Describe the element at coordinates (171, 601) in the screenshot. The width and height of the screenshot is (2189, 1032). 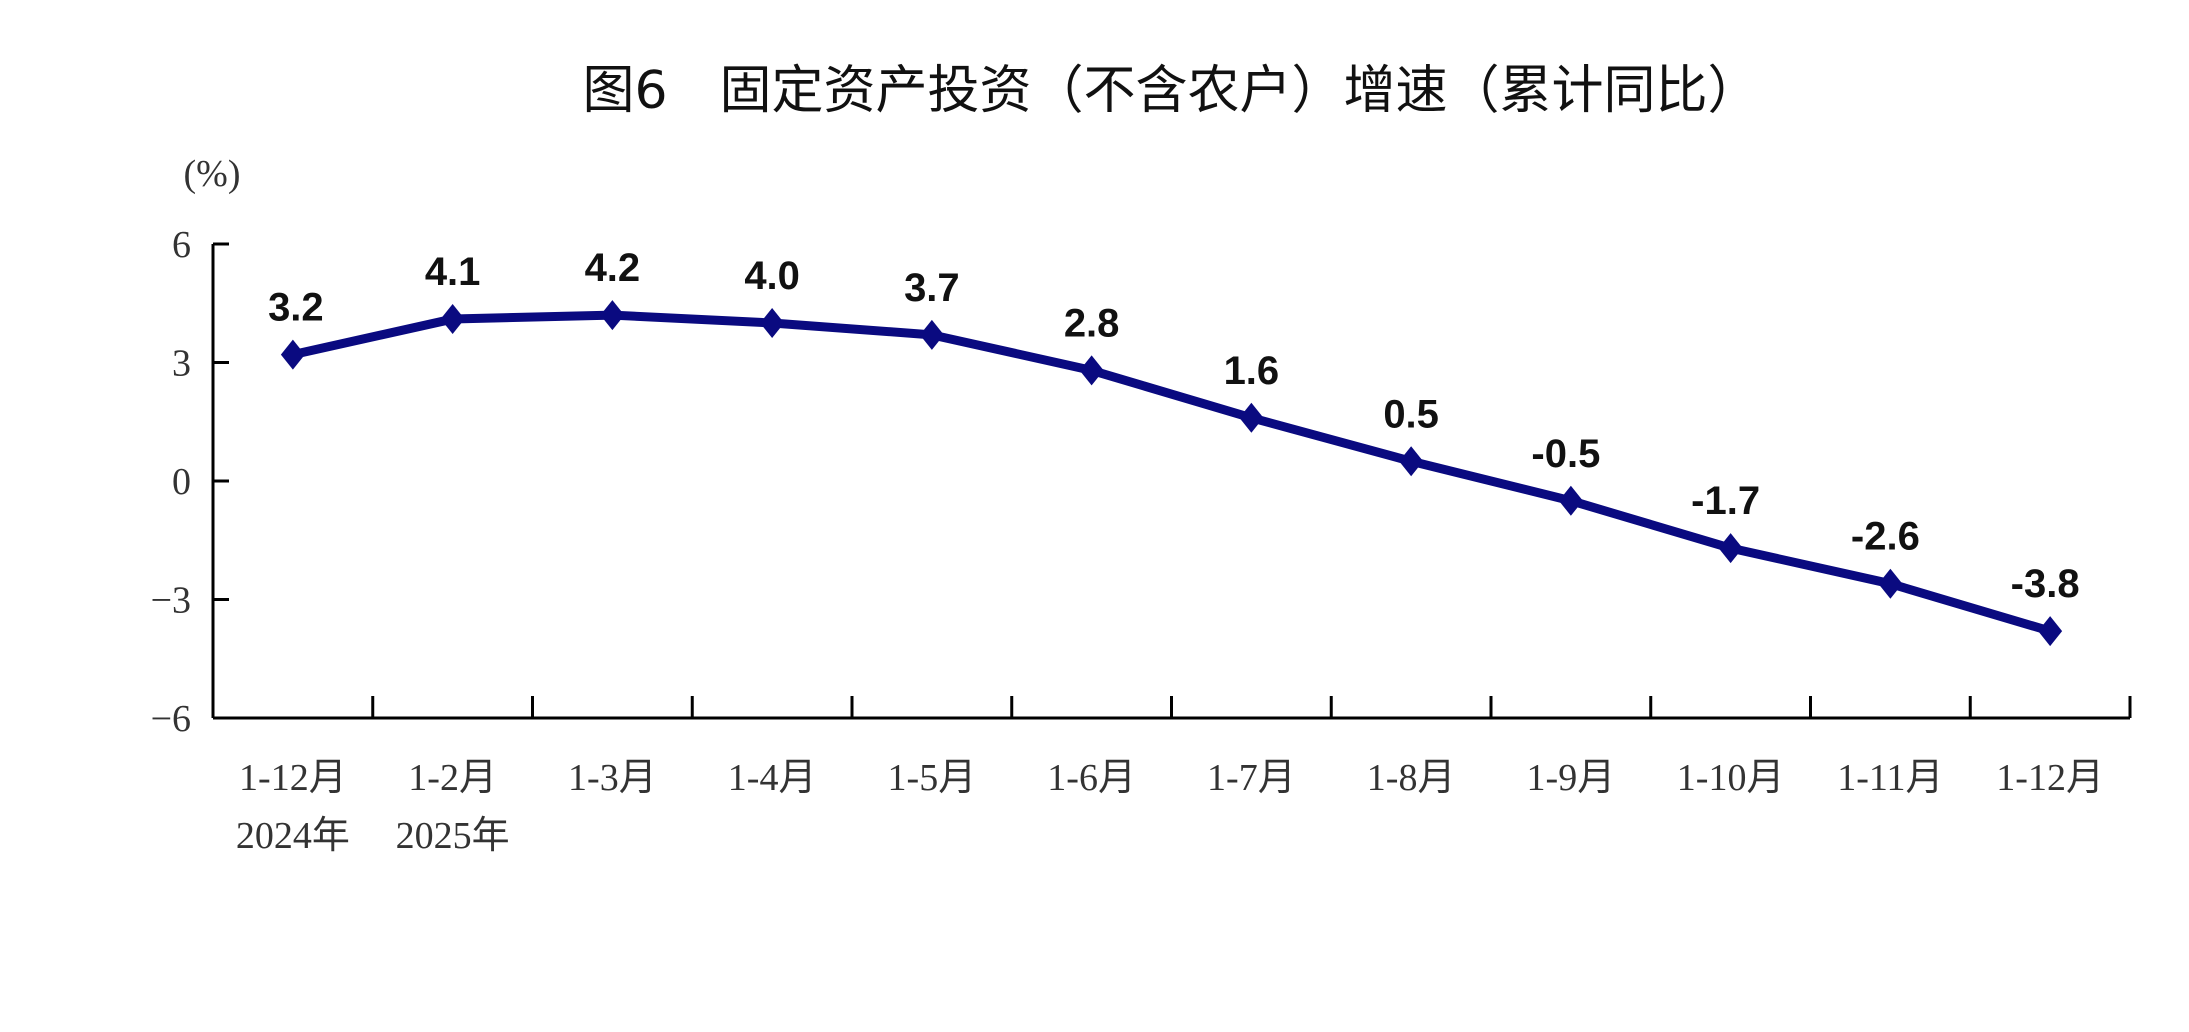
I see `y-tick-label: −3` at that location.